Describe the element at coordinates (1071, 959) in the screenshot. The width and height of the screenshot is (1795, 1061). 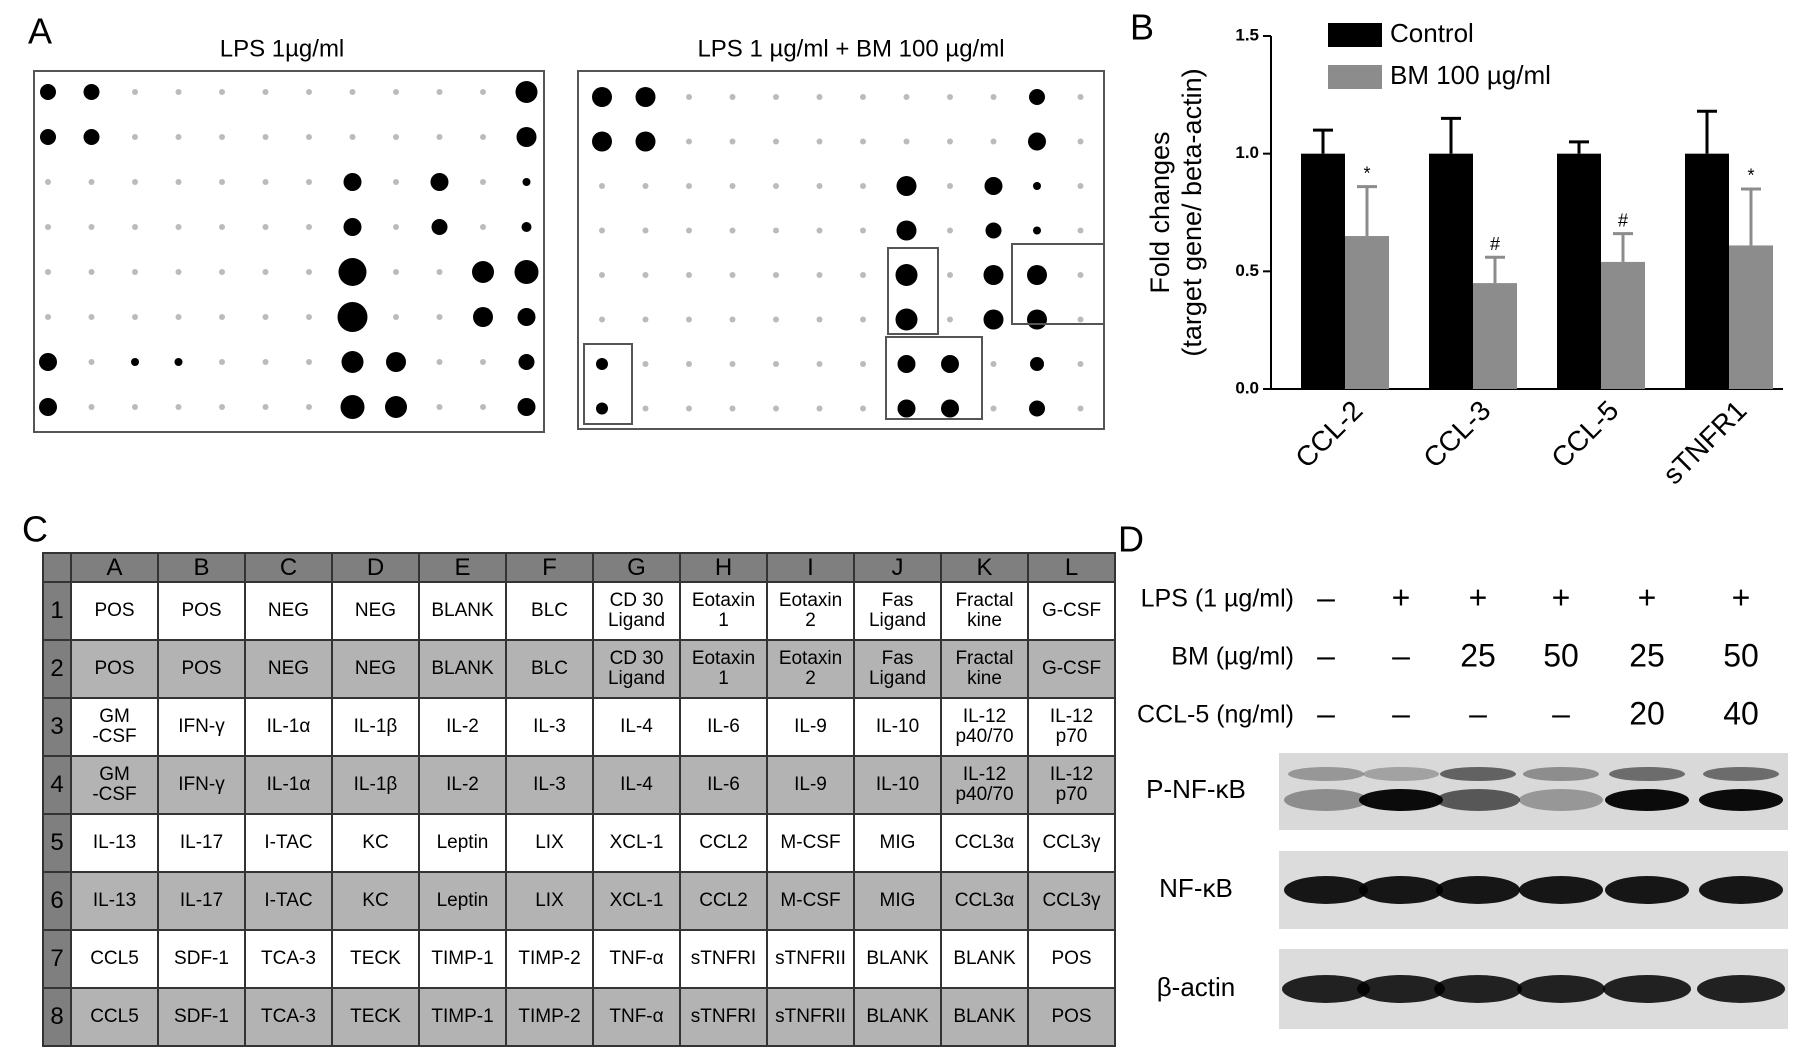
I see `table-cell: POS` at that location.